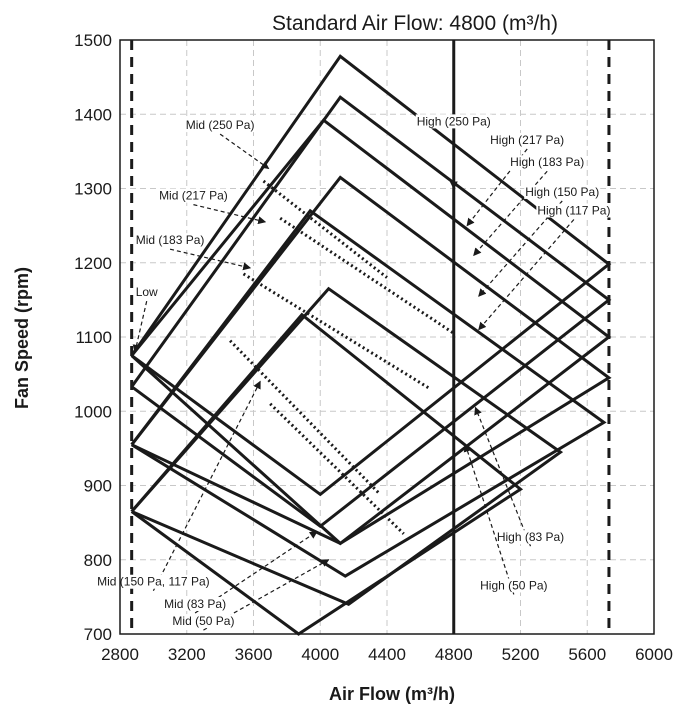  I want to click on x-tick-label: 2800, so click(120, 654).